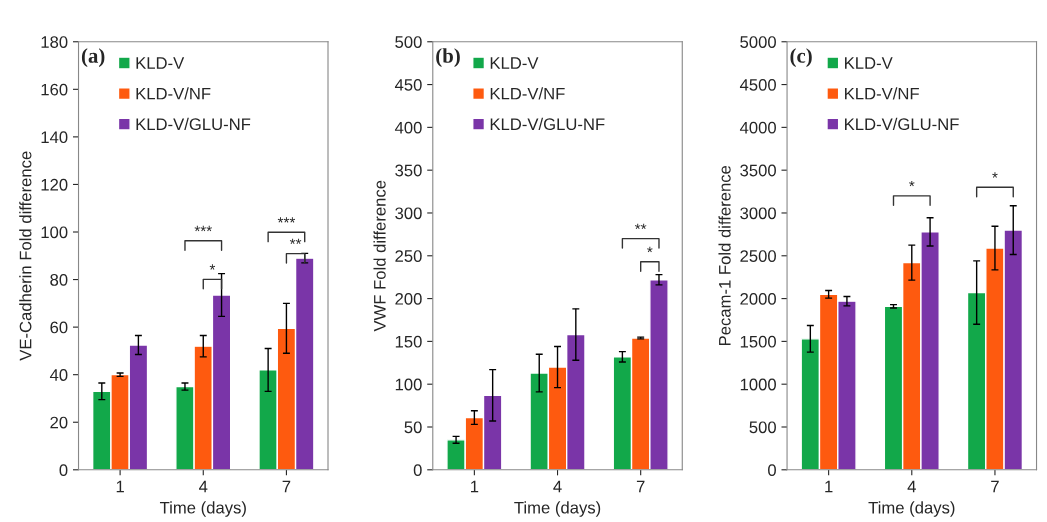  I want to click on y-tick-label: 4500, so click(757, 84).